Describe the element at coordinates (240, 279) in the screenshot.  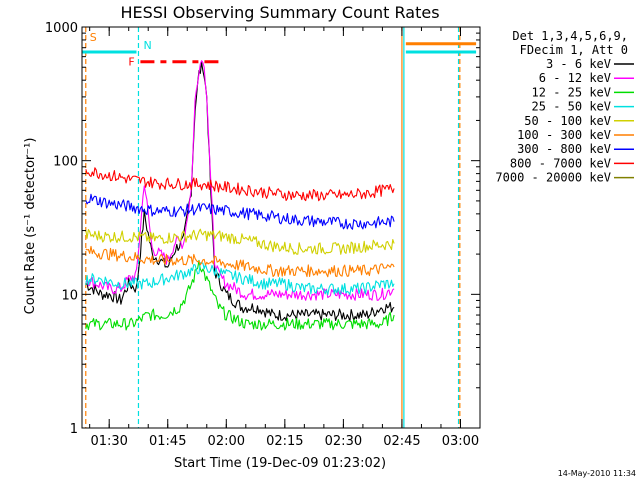
I see `series-line-25-50-kev` at that location.